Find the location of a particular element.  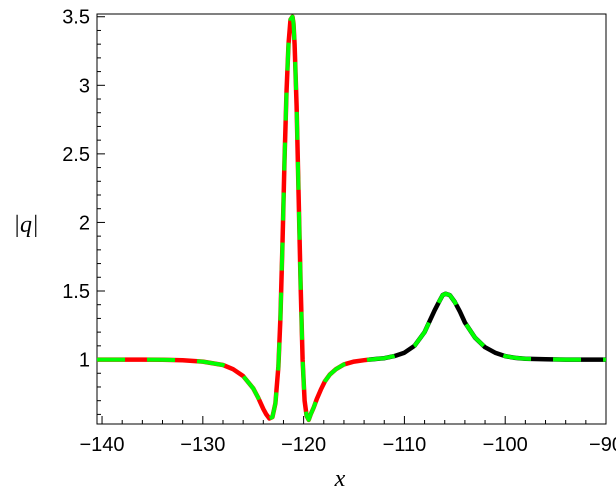

y-tick-label: 2 is located at coordinates (84, 223).